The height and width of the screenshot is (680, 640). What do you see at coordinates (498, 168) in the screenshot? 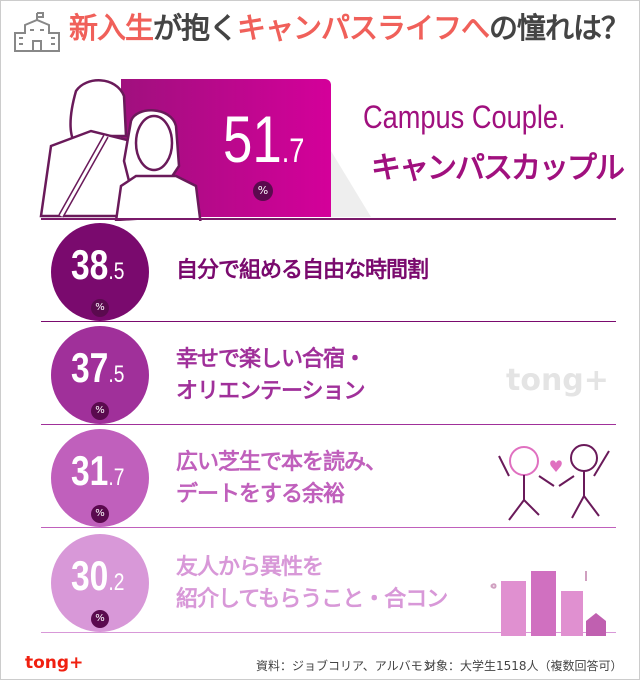
I see `hero-label-jp: キャンパスカップル` at bounding box center [498, 168].